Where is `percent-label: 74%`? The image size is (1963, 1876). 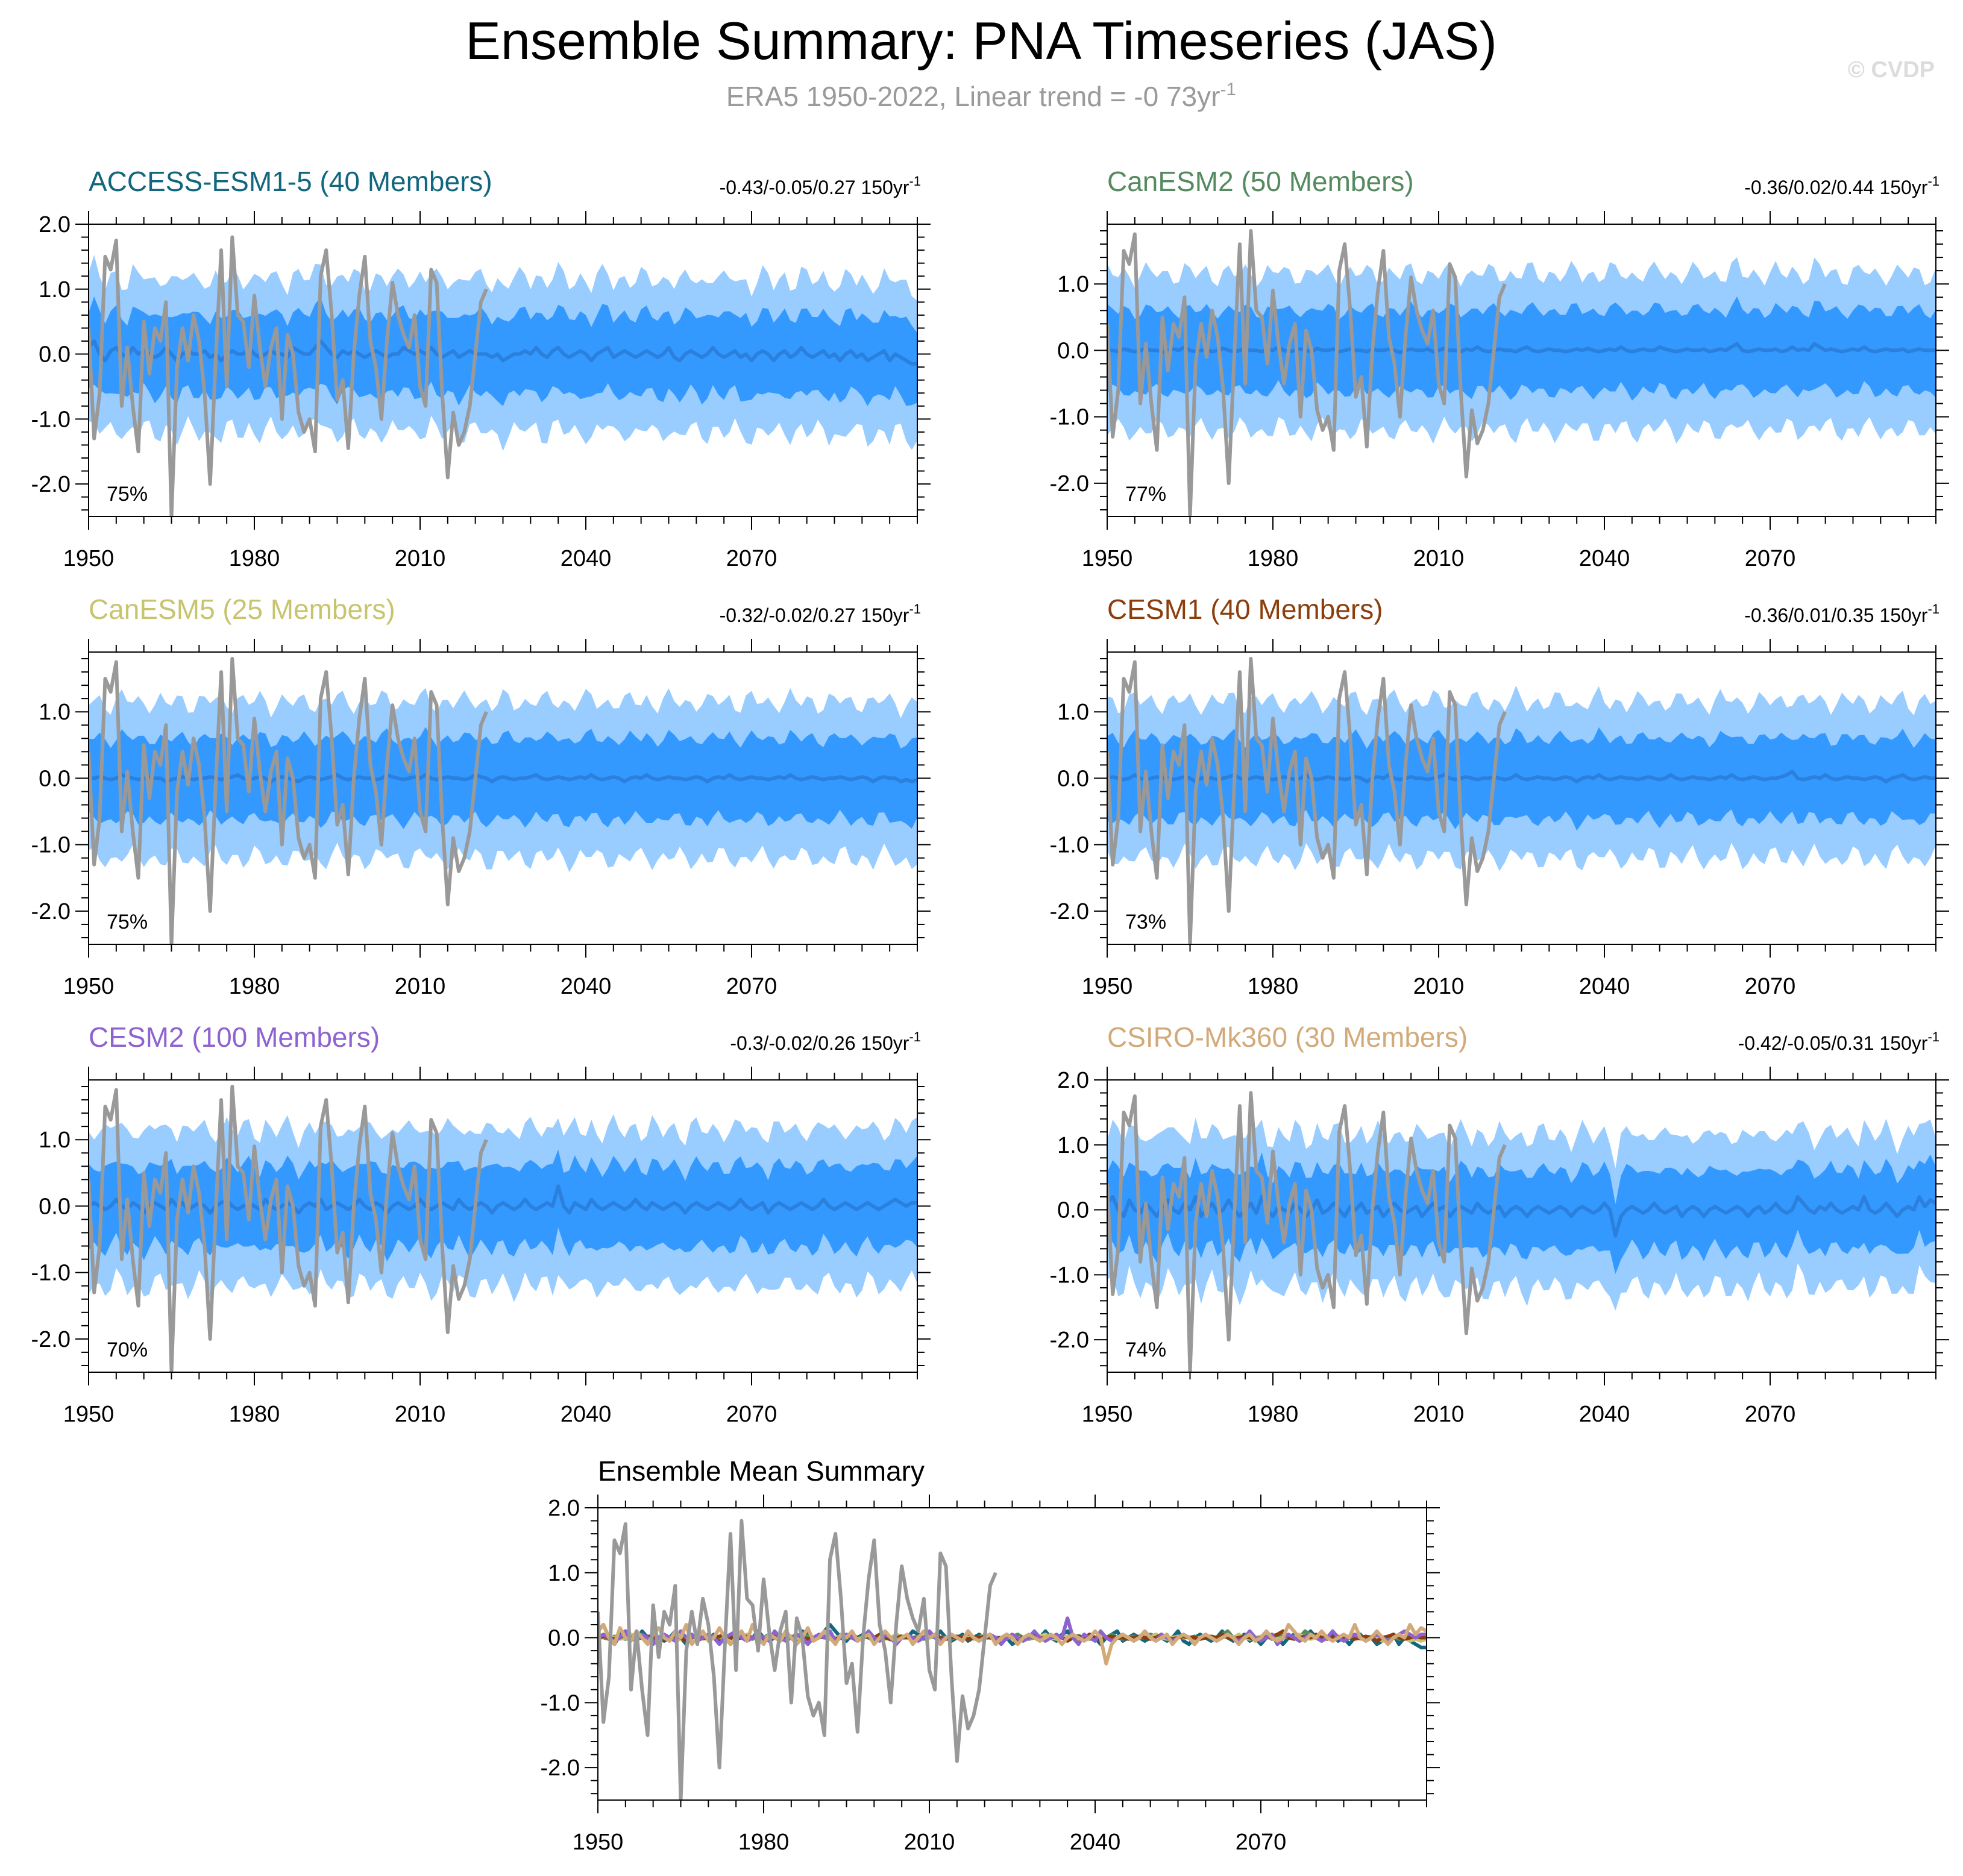 percent-label: 74% is located at coordinates (1145, 1349).